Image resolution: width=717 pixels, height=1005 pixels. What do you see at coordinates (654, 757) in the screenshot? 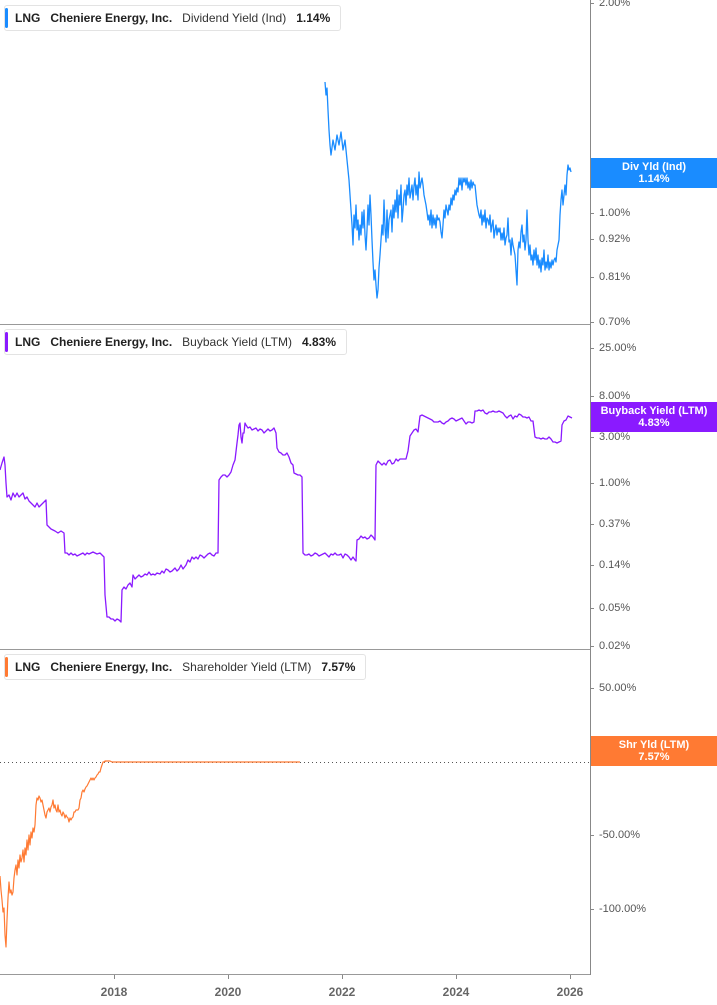
I see `badge-value: 7.57%` at bounding box center [654, 757].